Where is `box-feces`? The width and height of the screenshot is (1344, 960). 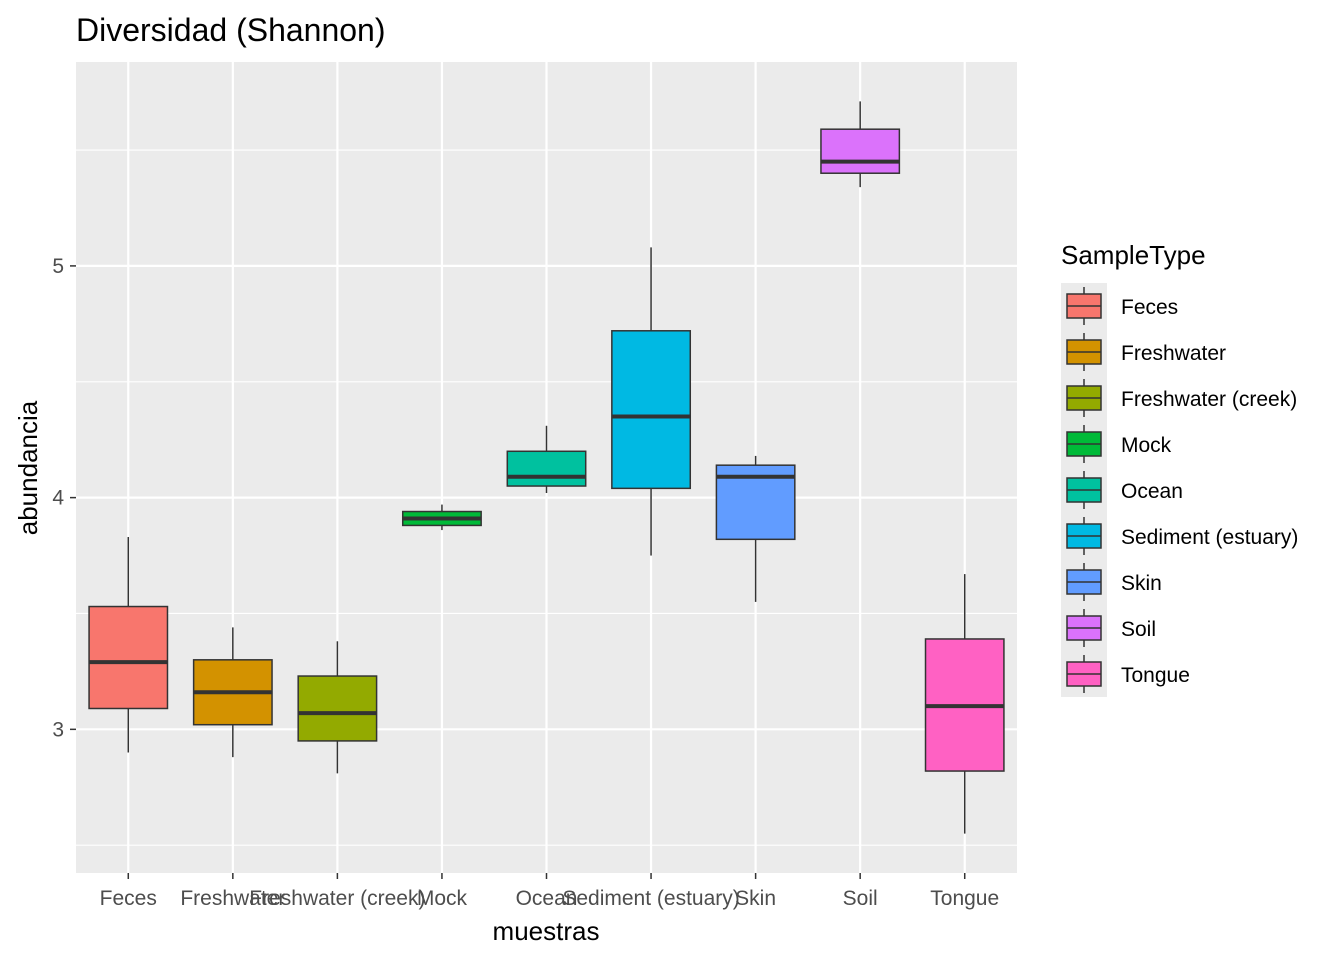
box-feces is located at coordinates (128, 645).